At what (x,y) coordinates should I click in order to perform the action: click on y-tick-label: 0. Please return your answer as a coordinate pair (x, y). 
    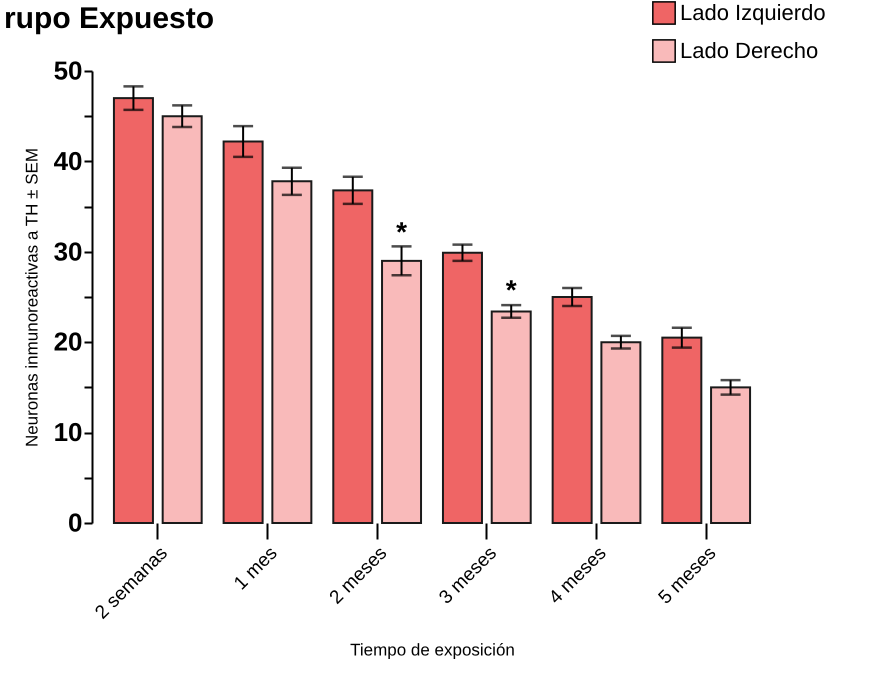
    Looking at the image, I should click on (75, 523).